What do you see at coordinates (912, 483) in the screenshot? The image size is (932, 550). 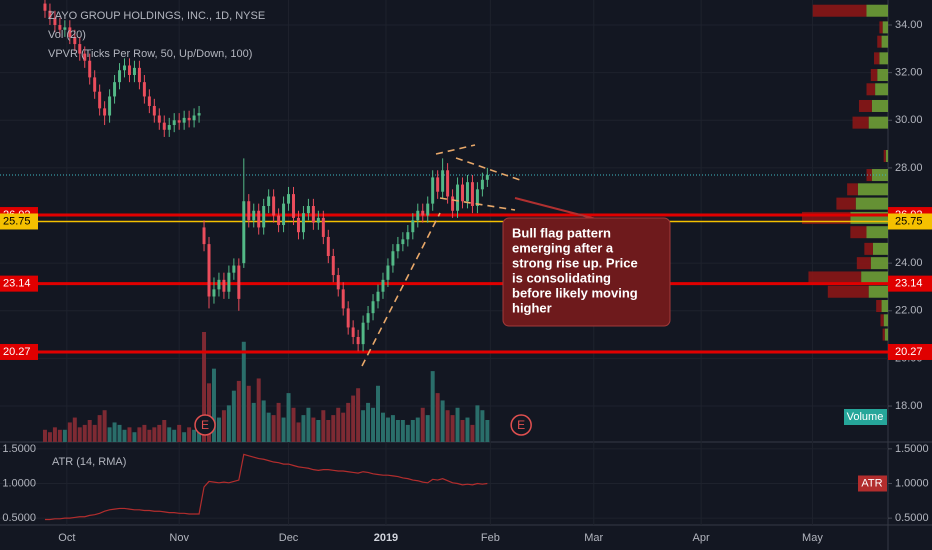 I see `atr-tick-label: 1.0000` at bounding box center [912, 483].